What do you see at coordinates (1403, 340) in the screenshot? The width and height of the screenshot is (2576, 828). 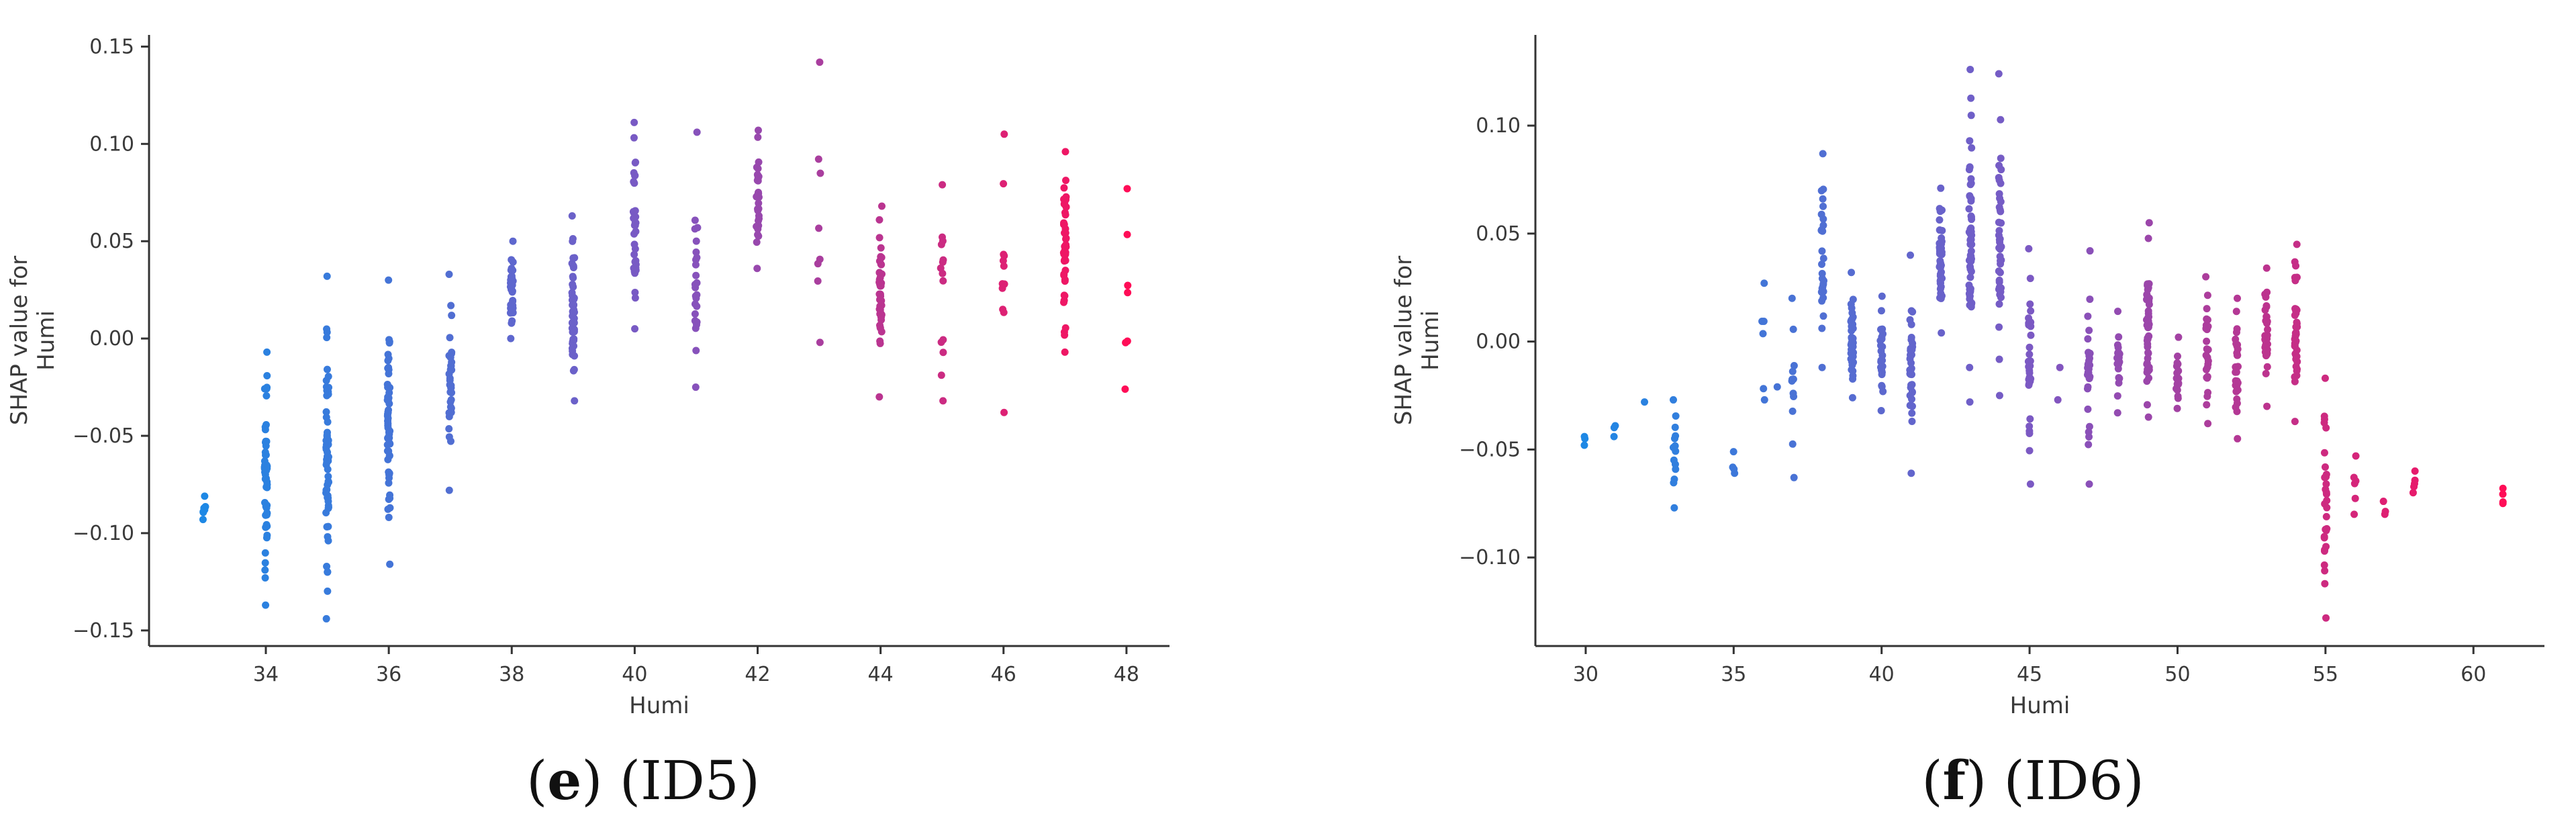 I see `y-axis-label-f-line1: SHAP value for` at bounding box center [1403, 340].